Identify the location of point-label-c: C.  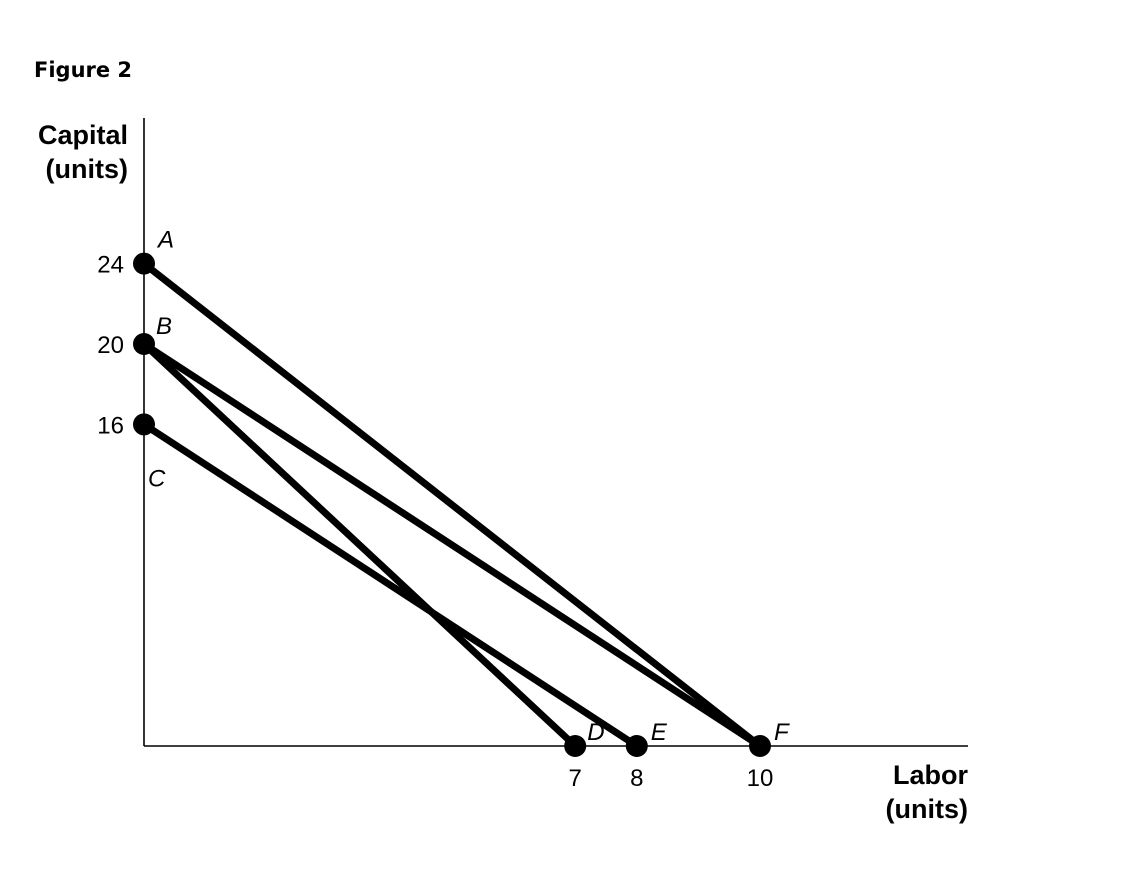
(157, 478).